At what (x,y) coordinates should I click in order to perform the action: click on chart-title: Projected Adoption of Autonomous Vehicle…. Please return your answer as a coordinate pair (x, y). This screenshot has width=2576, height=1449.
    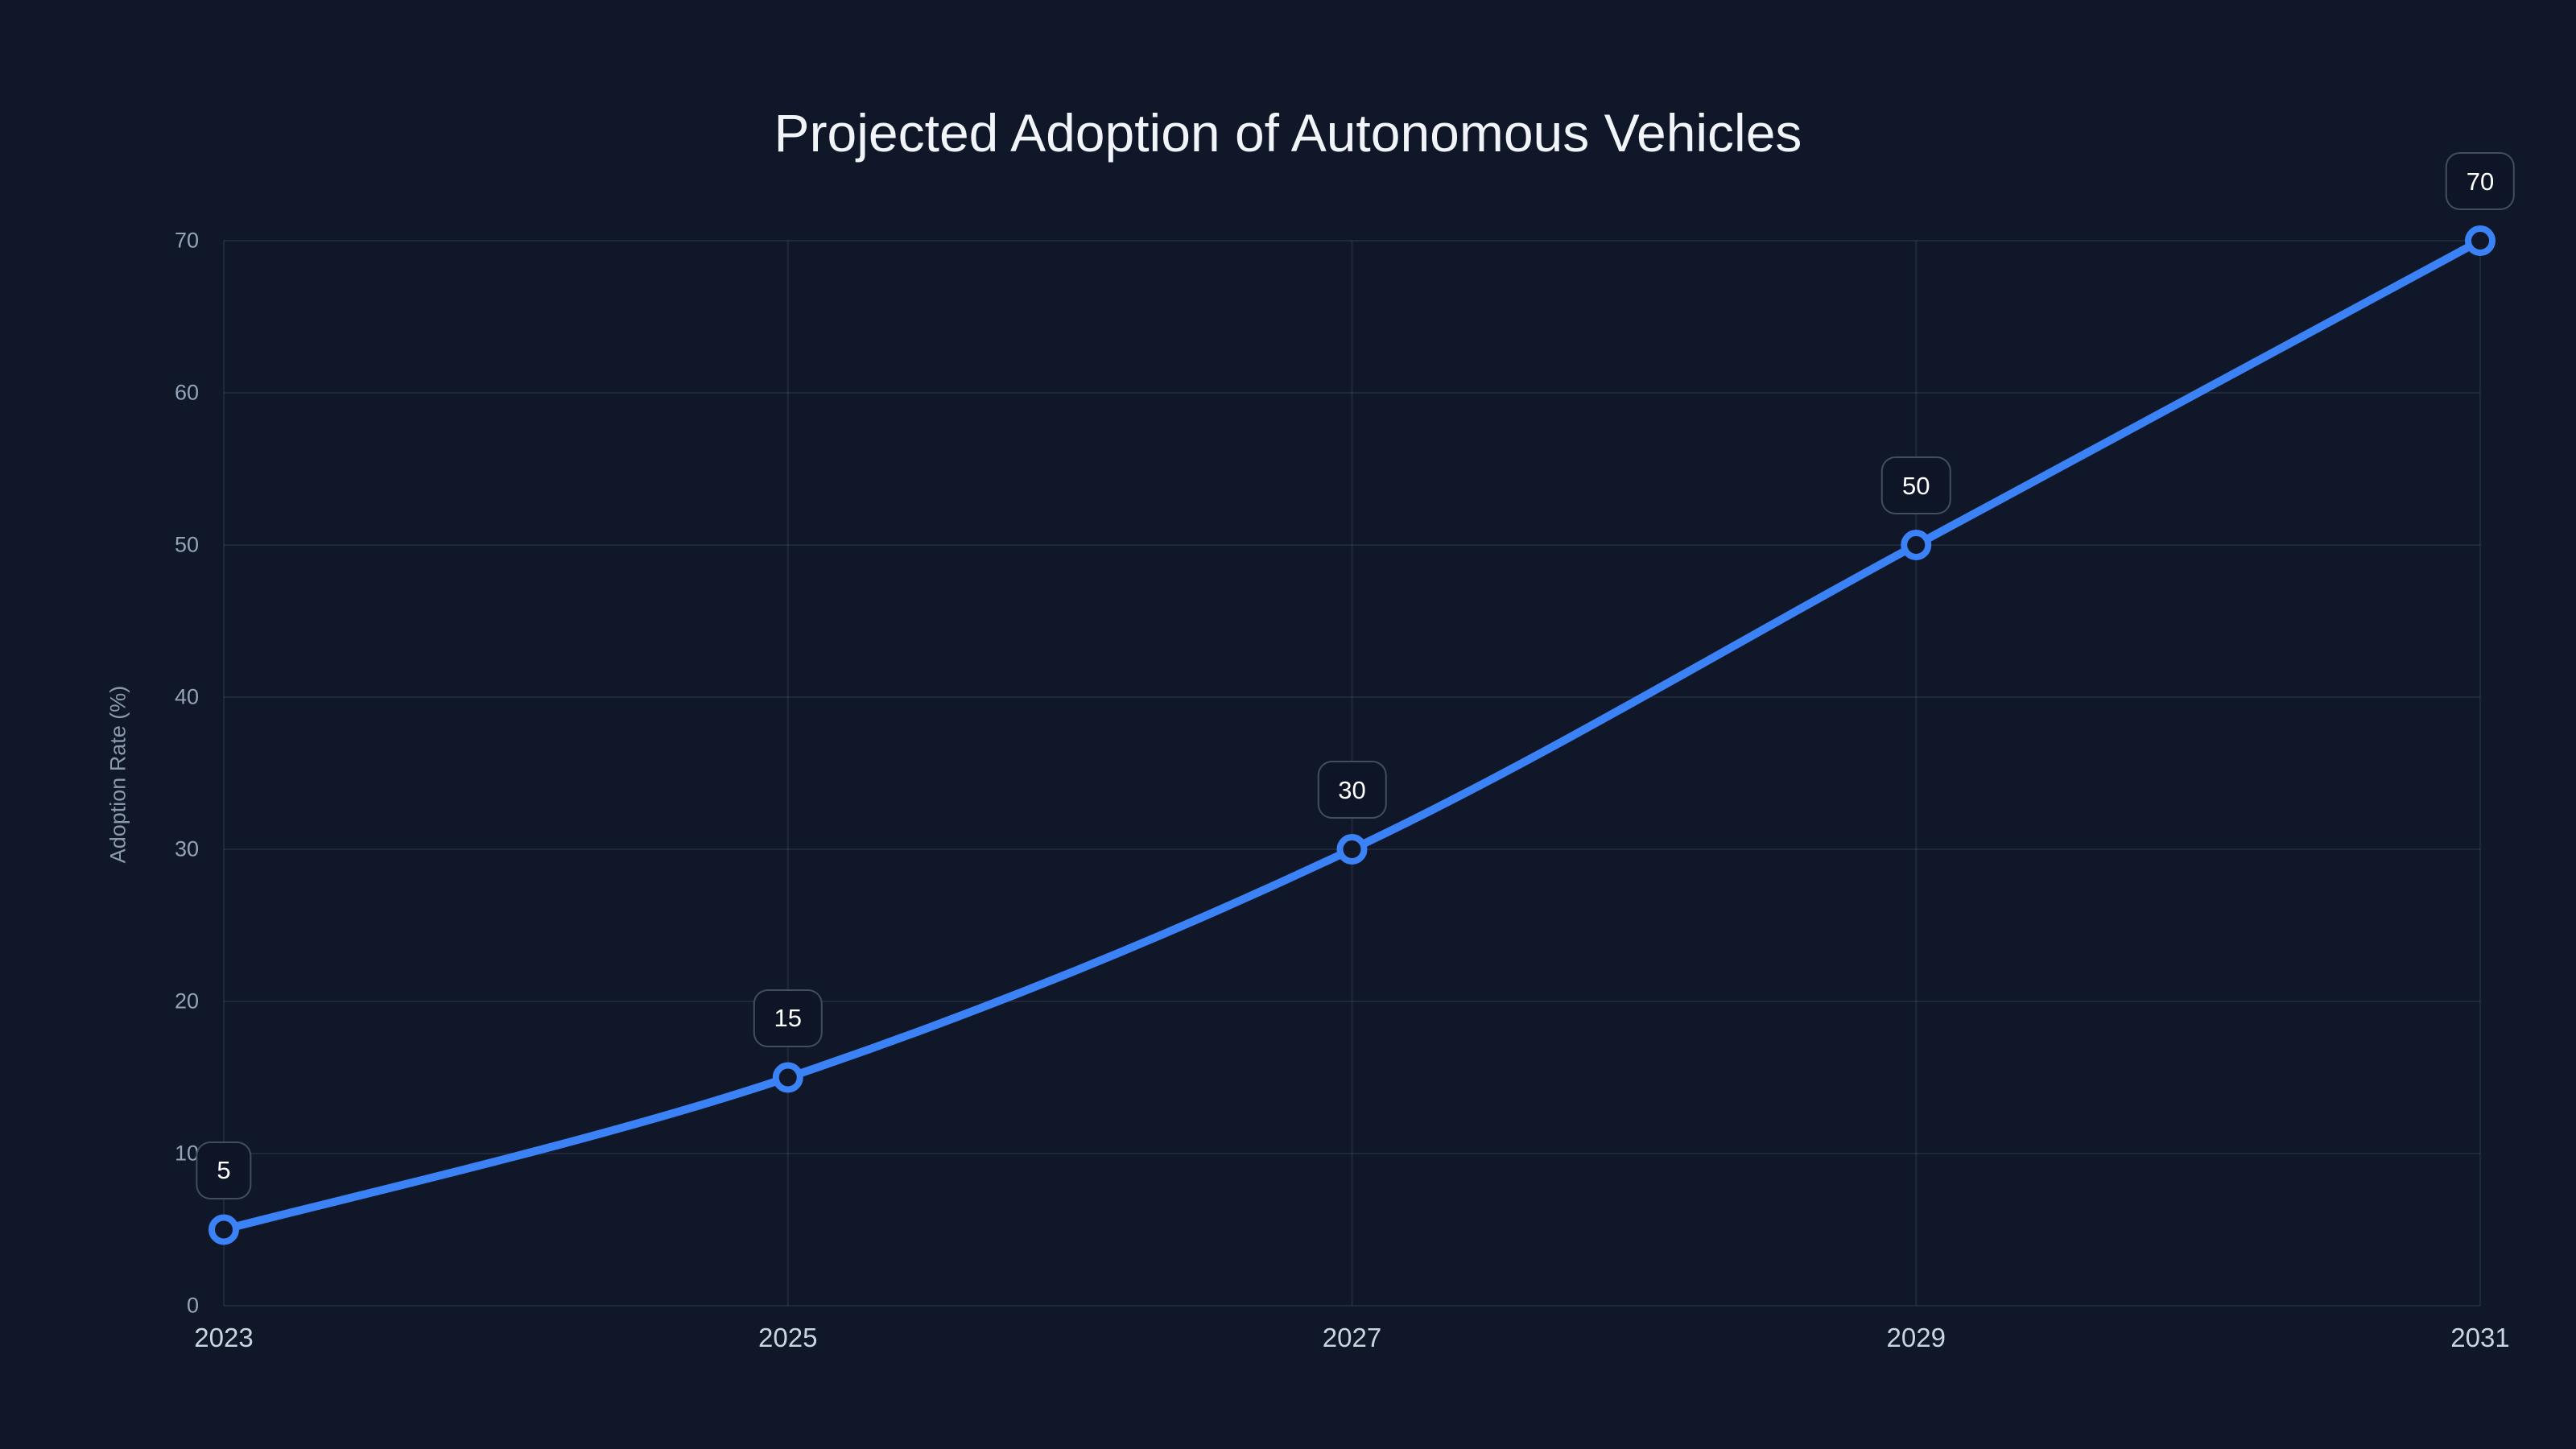
    Looking at the image, I should click on (1288, 133).